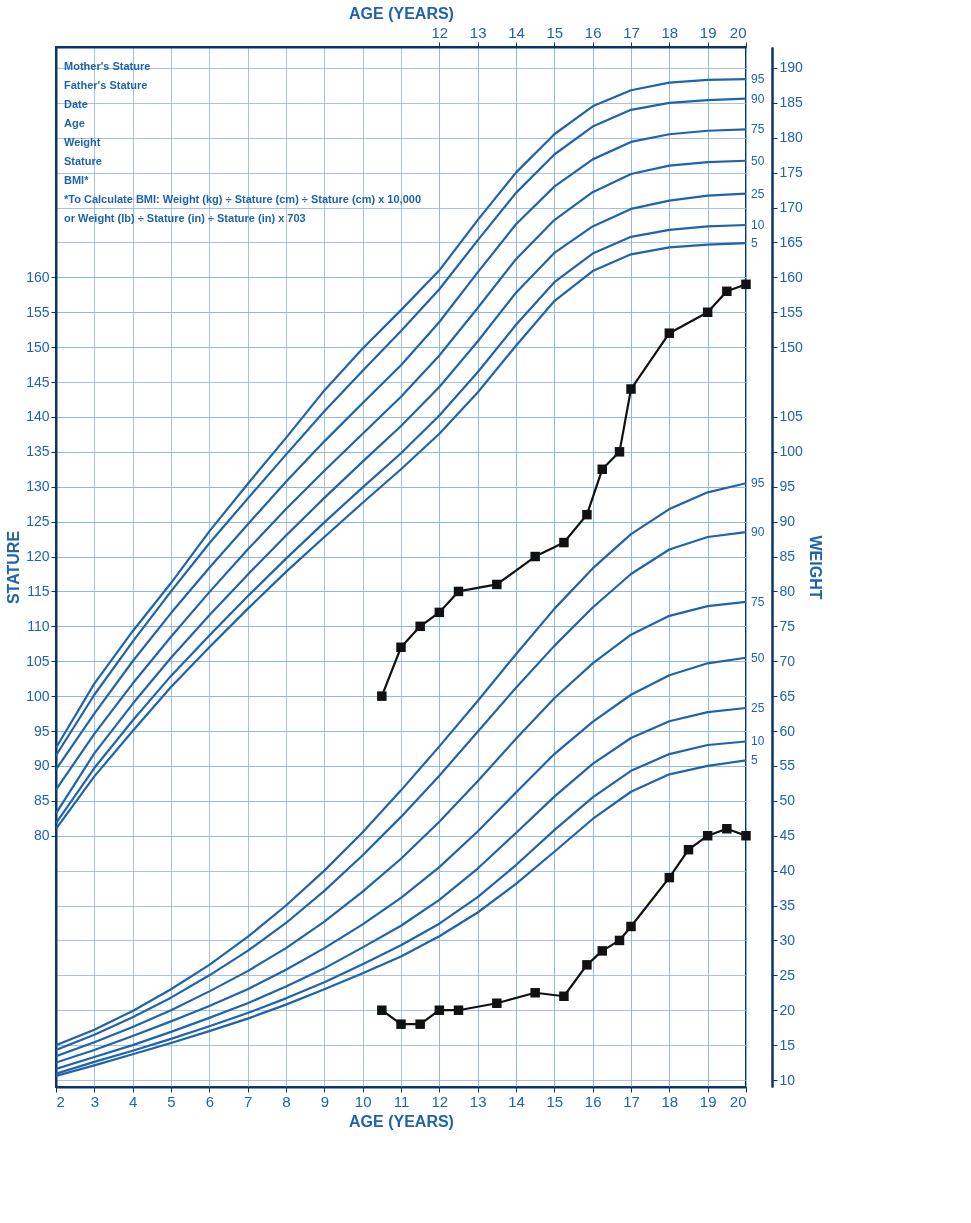  I want to click on y2-tick-label: 100, so click(791, 451).